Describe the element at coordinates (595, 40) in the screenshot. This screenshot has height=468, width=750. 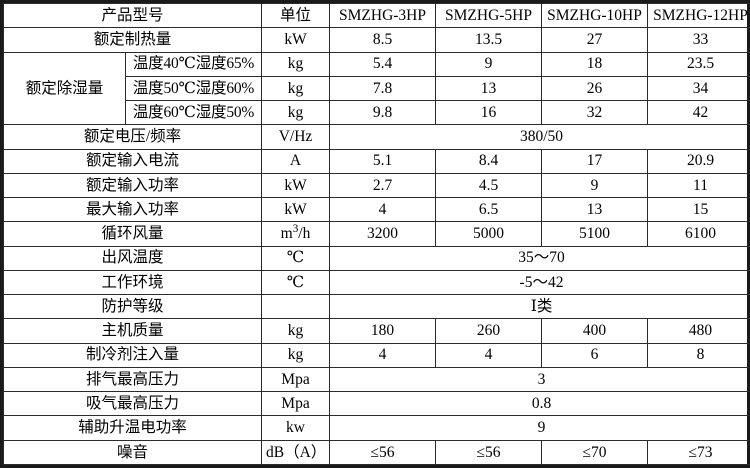
I see `cell-value: 27` at that location.